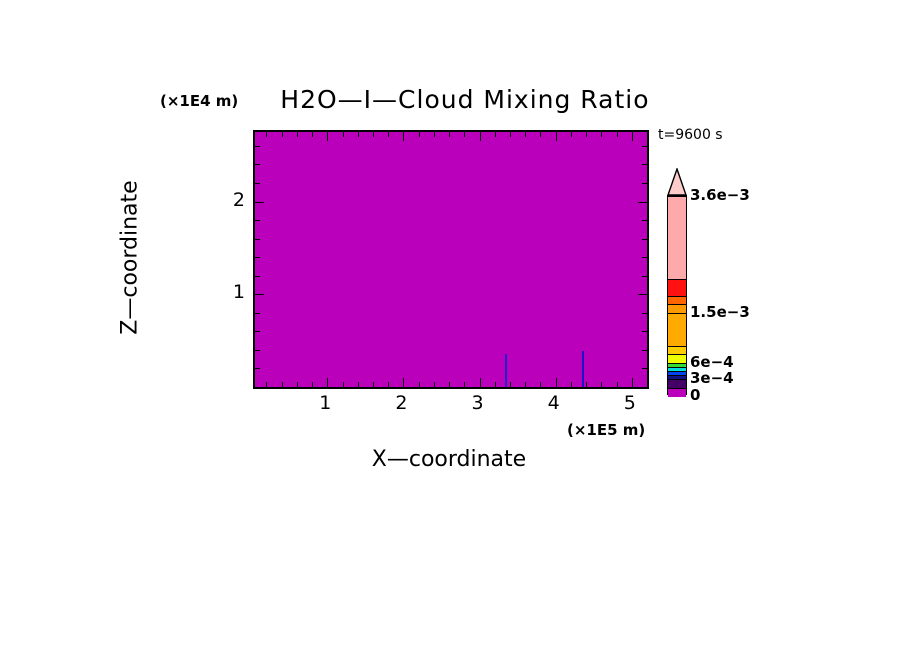  What do you see at coordinates (677, 369) in the screenshot?
I see `band-cyan` at bounding box center [677, 369].